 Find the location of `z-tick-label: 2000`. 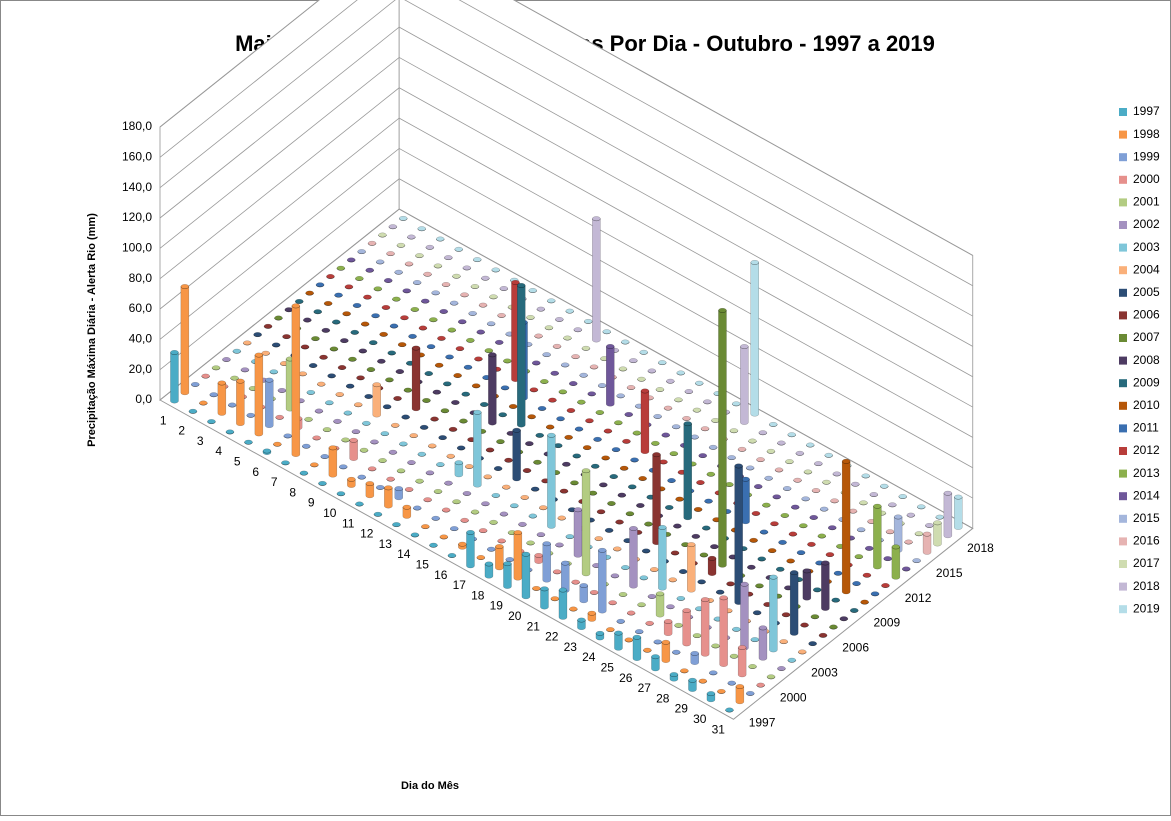

z-tick-label: 2000 is located at coordinates (793, 697).